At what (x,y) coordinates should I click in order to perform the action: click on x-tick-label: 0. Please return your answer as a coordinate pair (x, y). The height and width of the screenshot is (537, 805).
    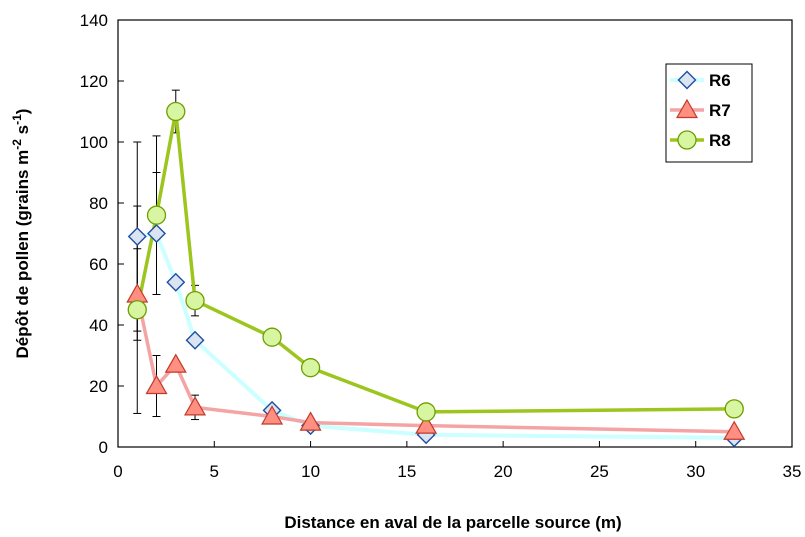
    Looking at the image, I should click on (117, 471).